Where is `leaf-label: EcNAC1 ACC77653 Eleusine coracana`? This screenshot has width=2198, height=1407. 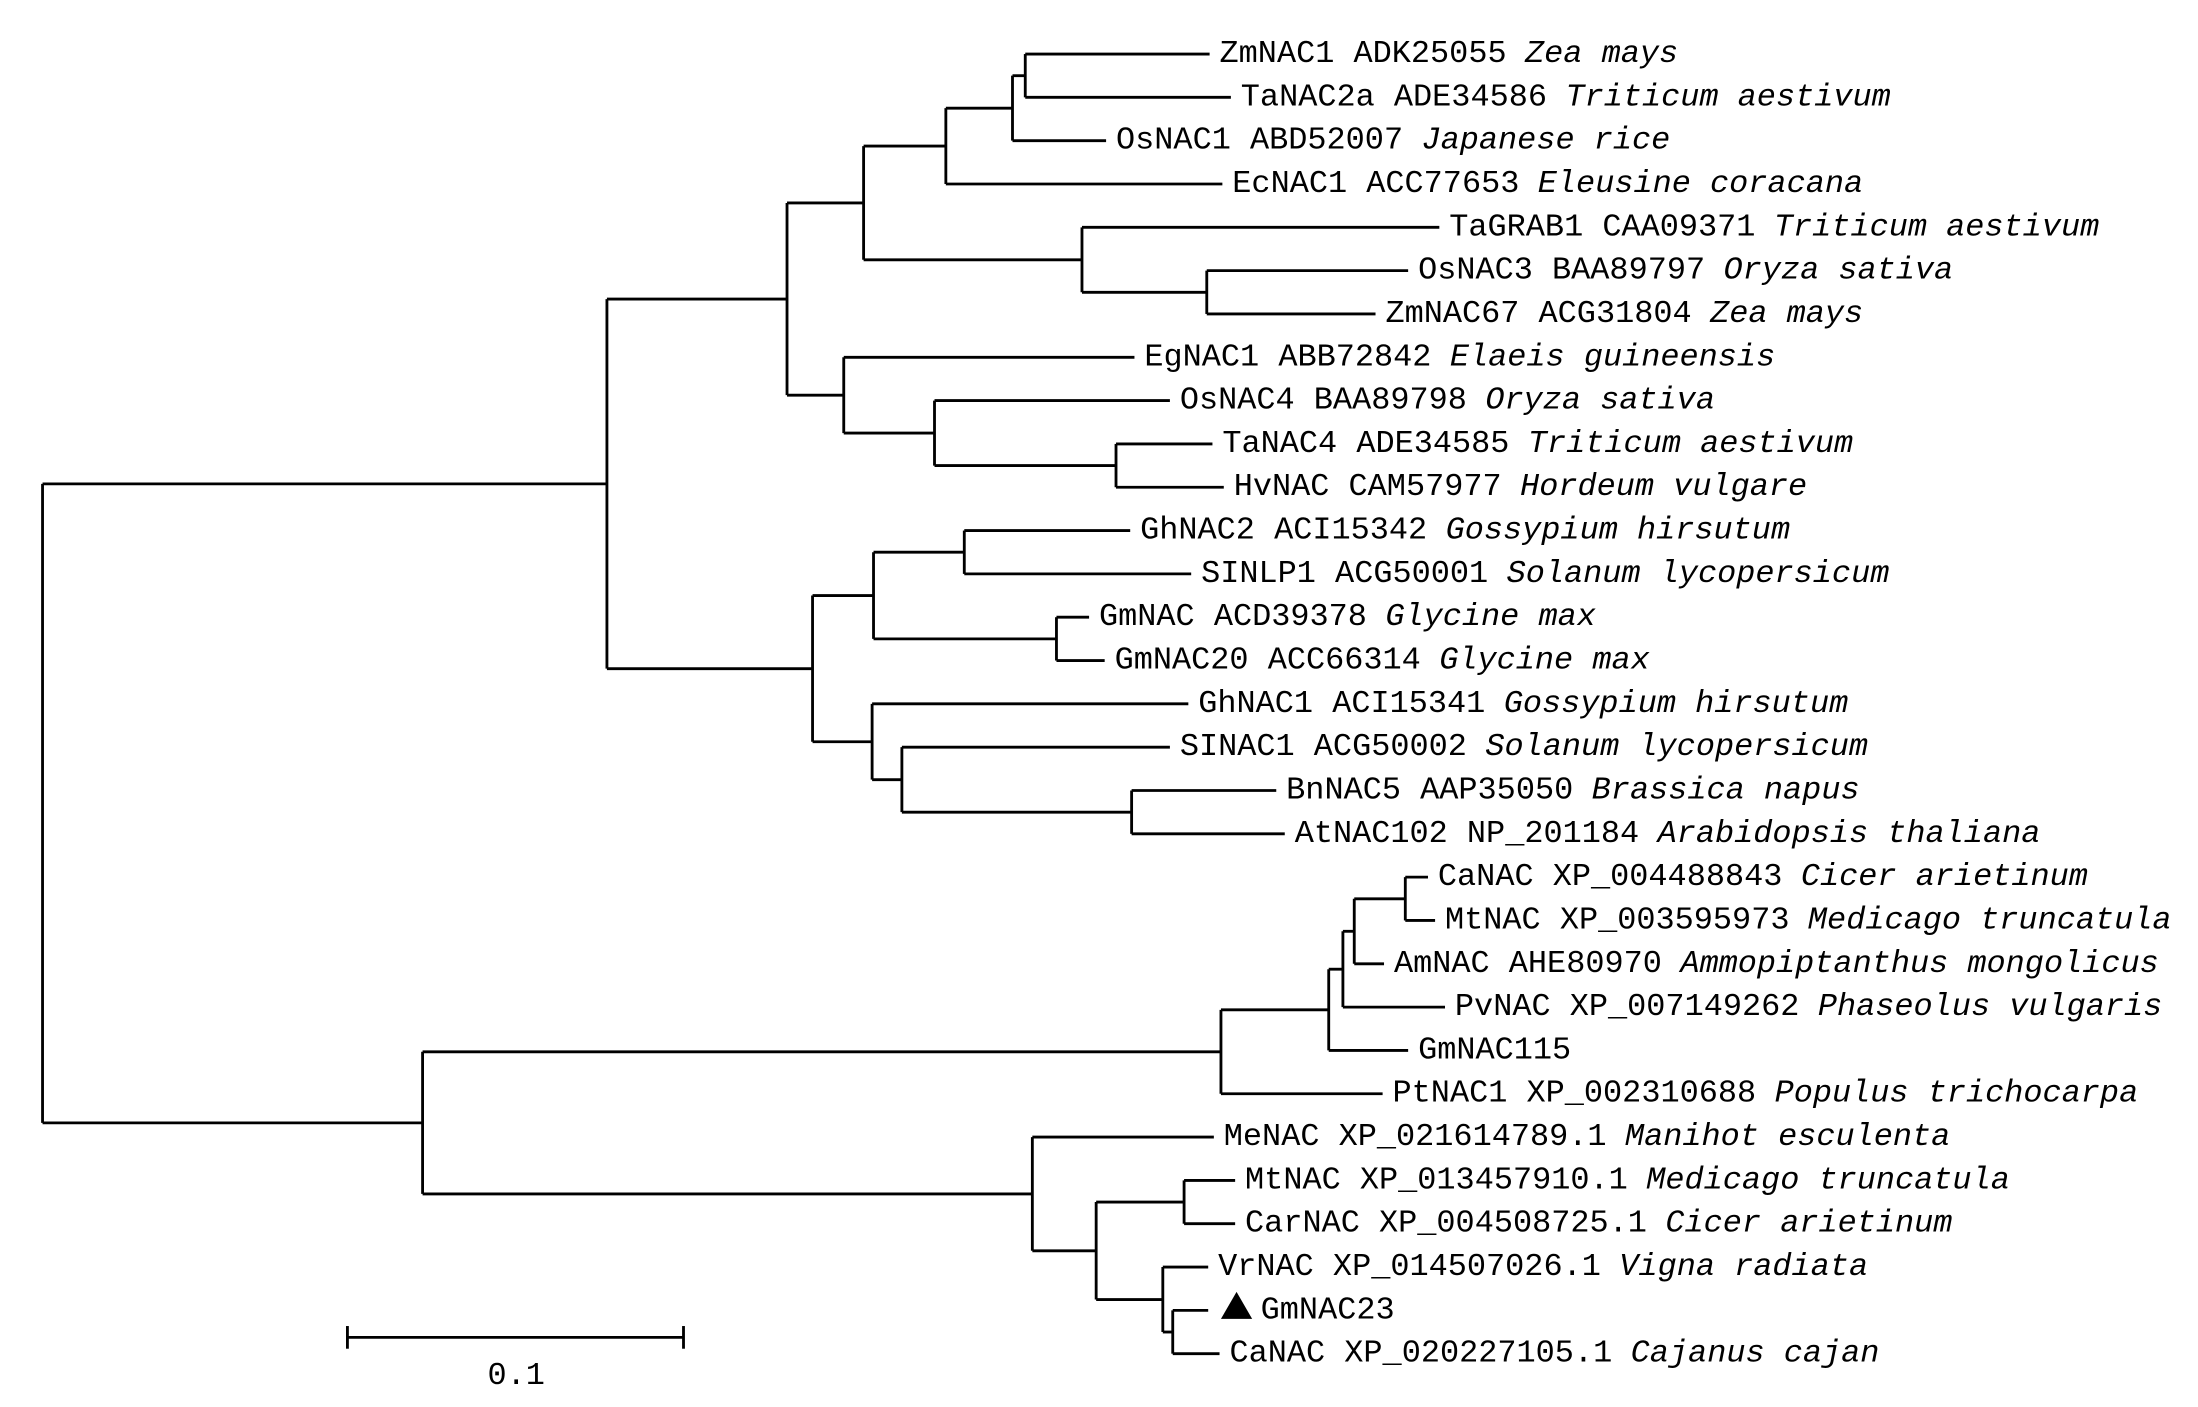
leaf-label: EcNAC1 ACC77653 Eleusine coracana is located at coordinates (1547, 183).